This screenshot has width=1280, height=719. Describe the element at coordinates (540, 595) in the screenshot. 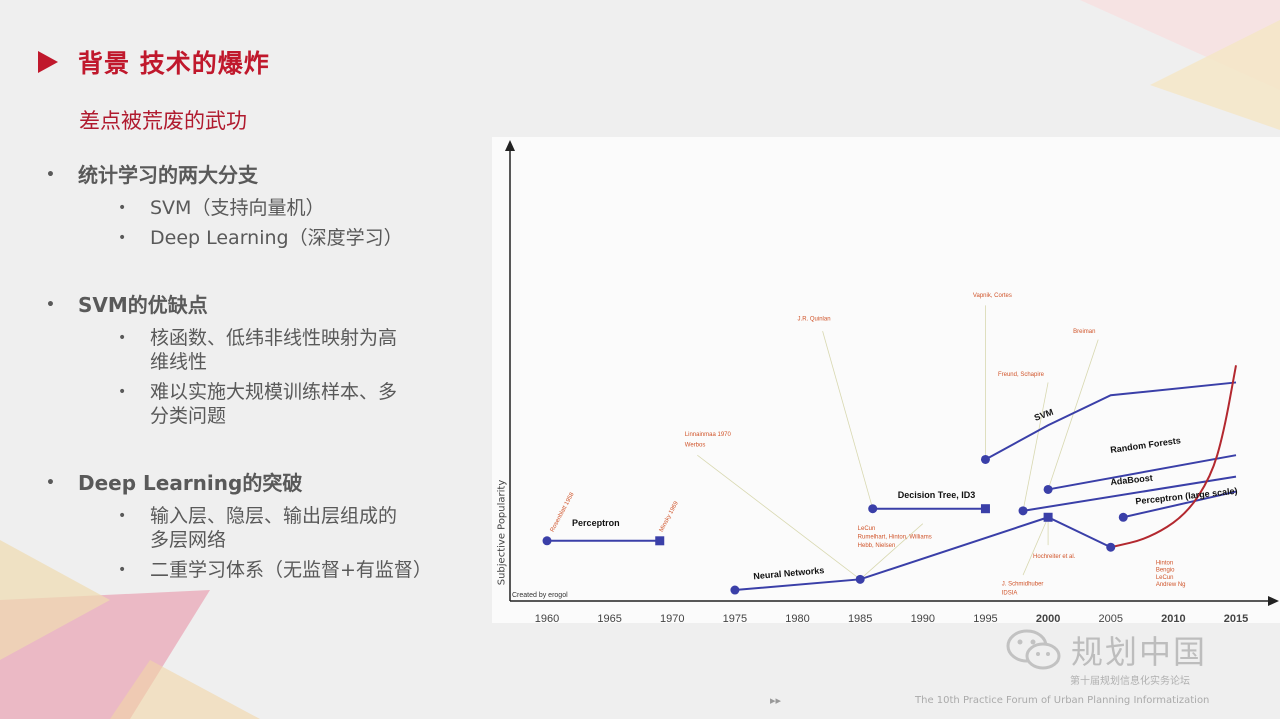

I see `chart-credit: Created by erogol` at that location.